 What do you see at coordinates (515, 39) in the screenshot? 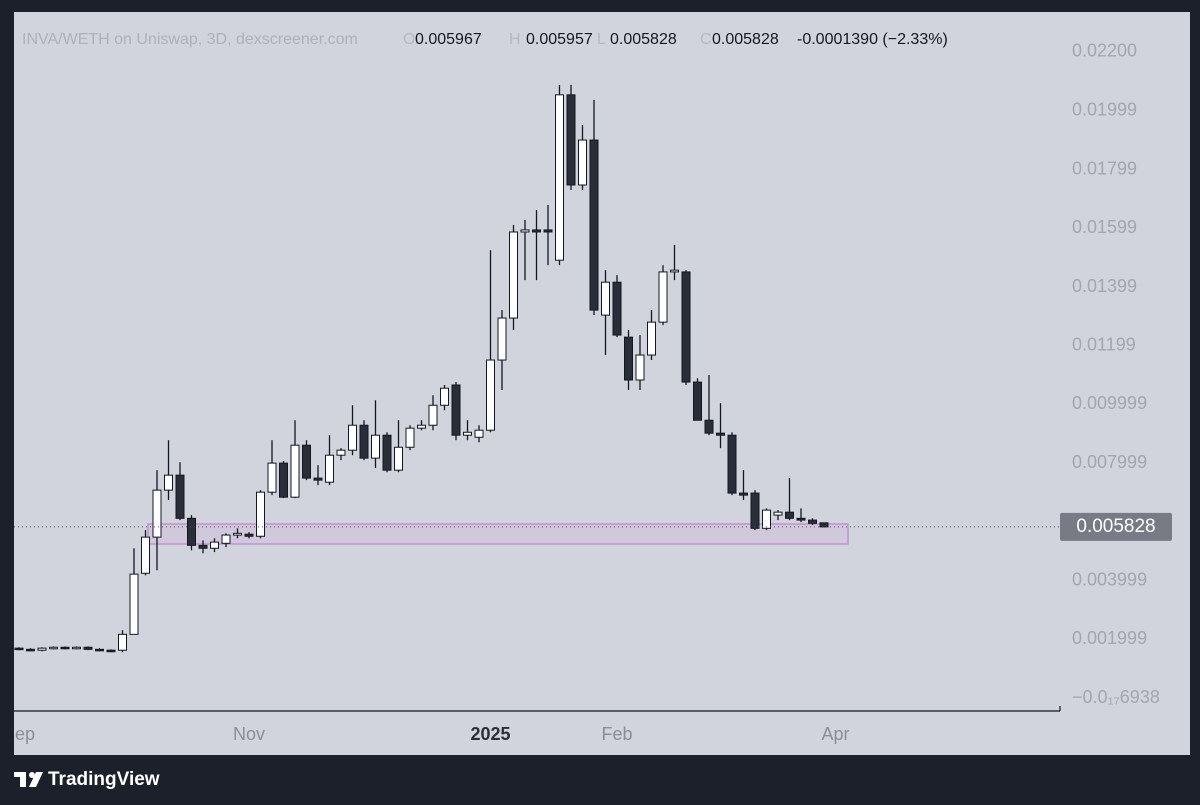
I see `ohlc-letter: H` at bounding box center [515, 39].